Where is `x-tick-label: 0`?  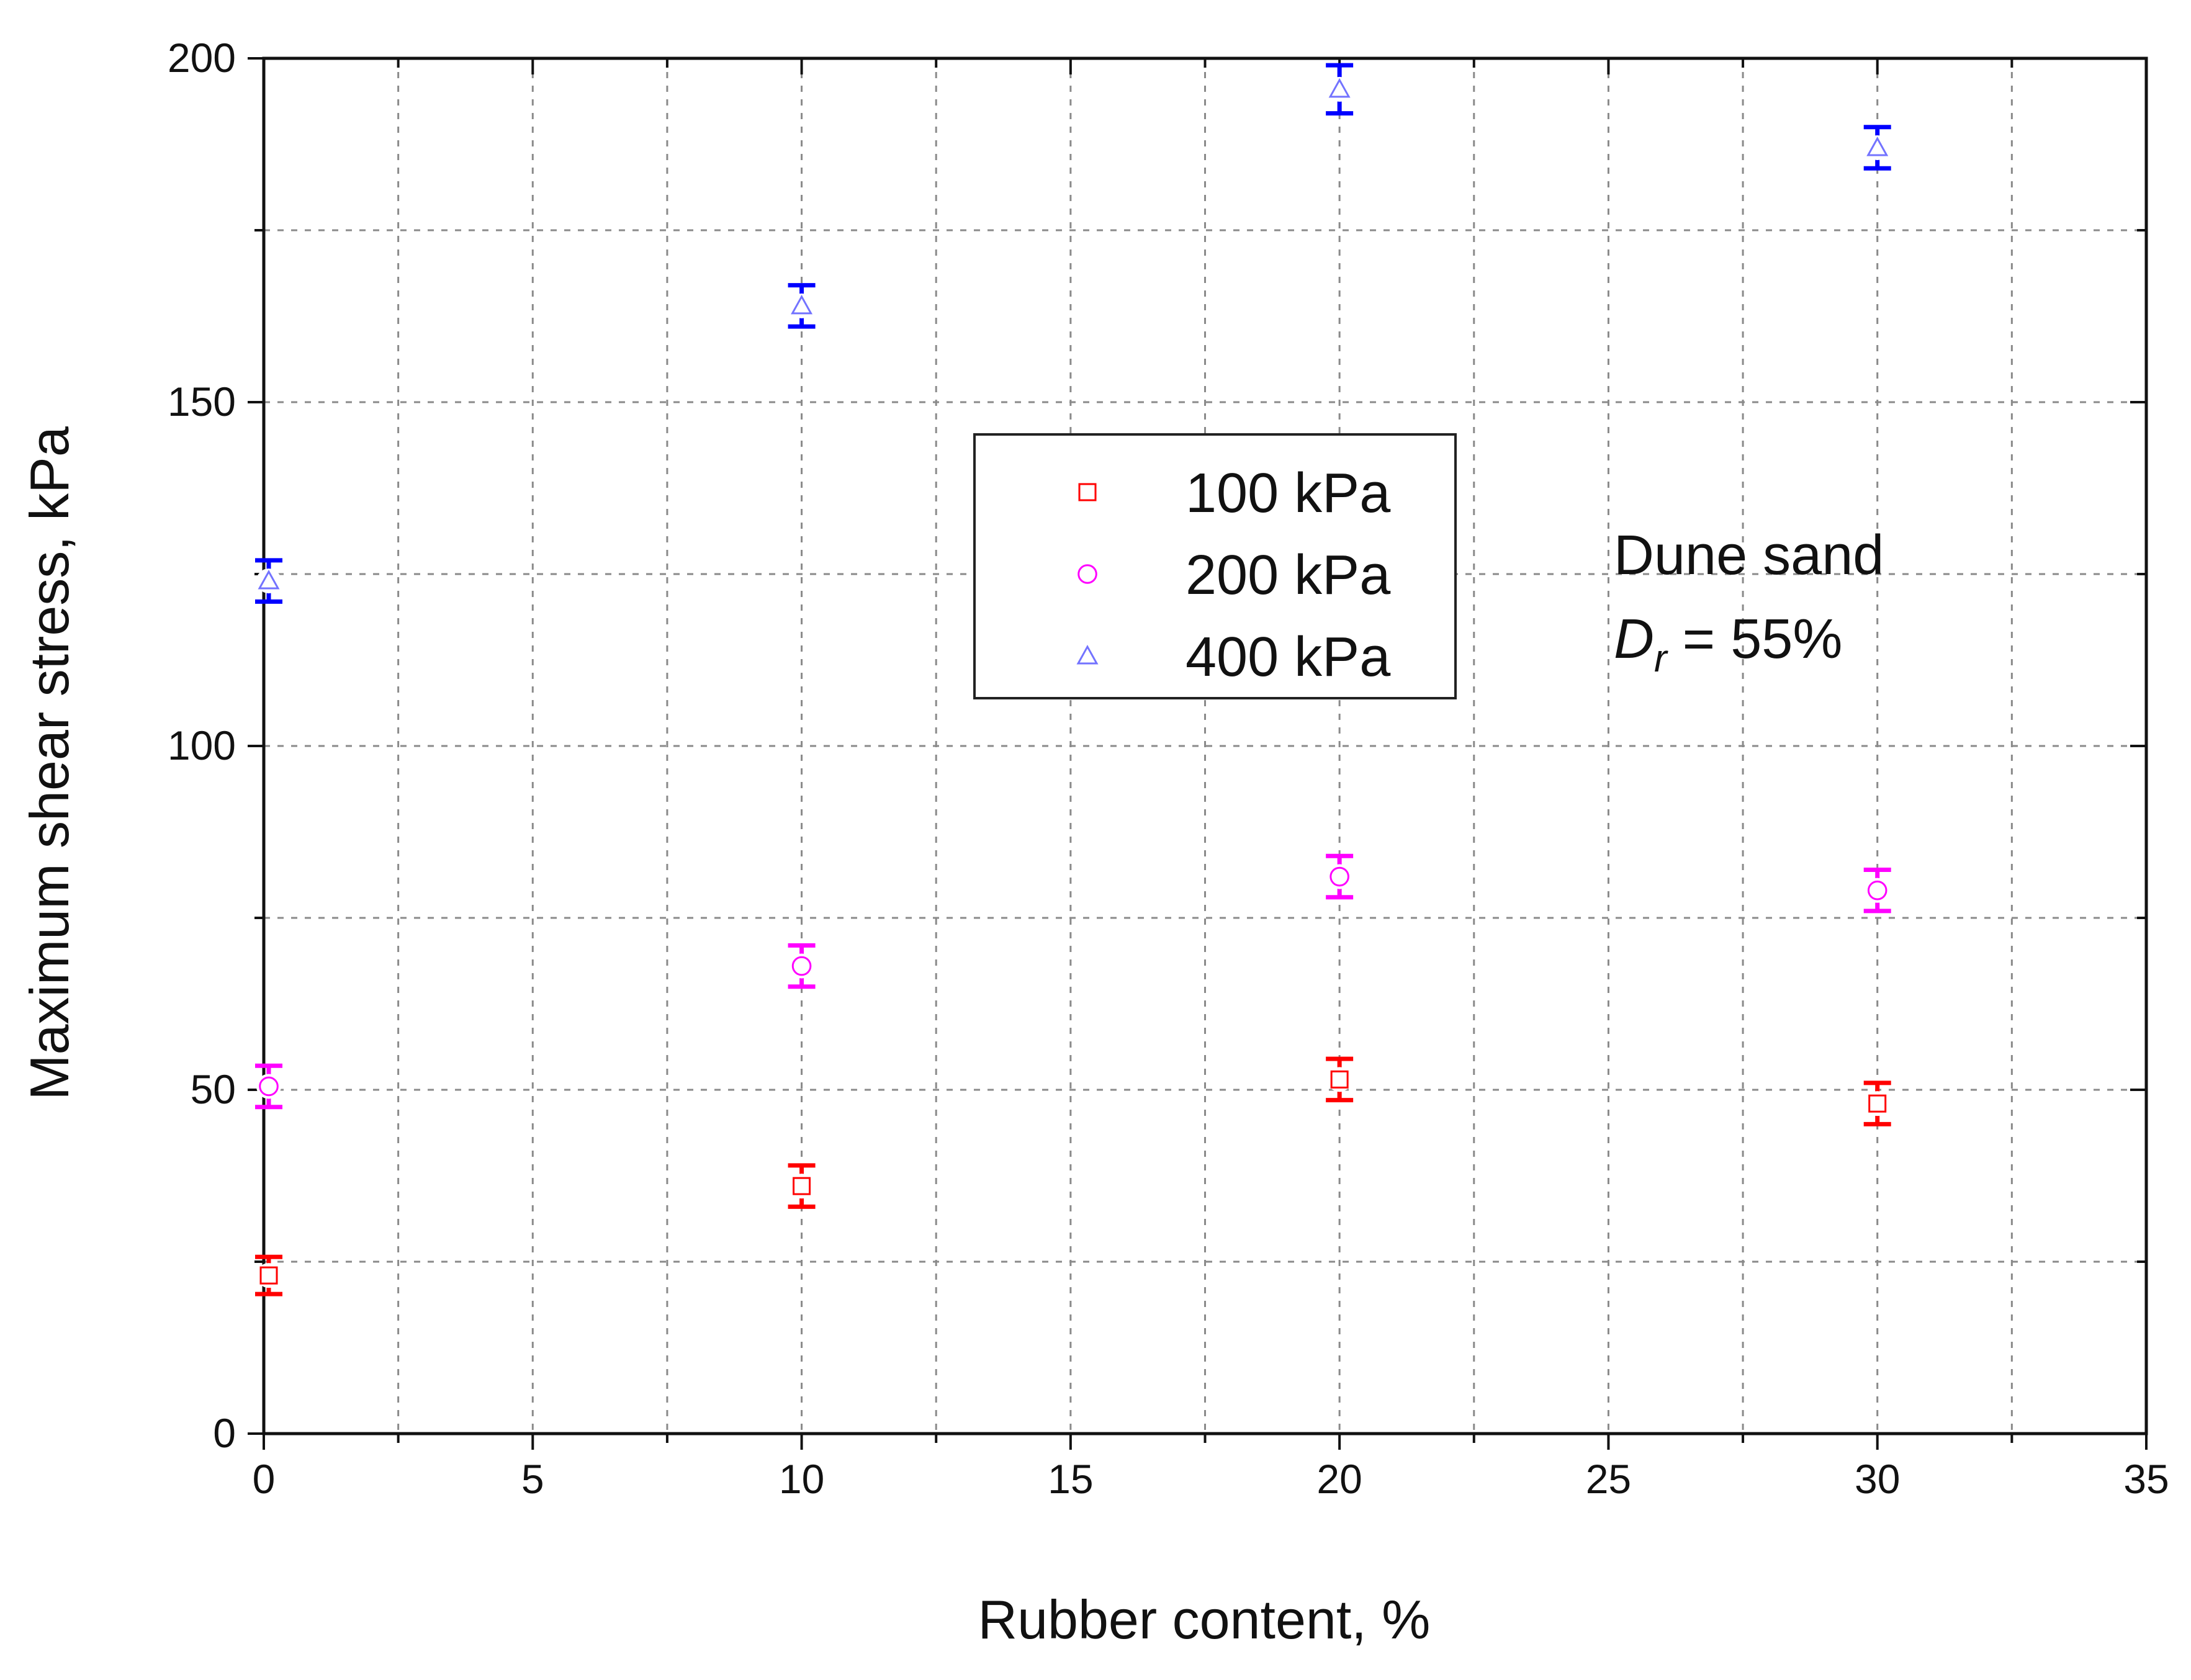
x-tick-label: 0 is located at coordinates (264, 1479).